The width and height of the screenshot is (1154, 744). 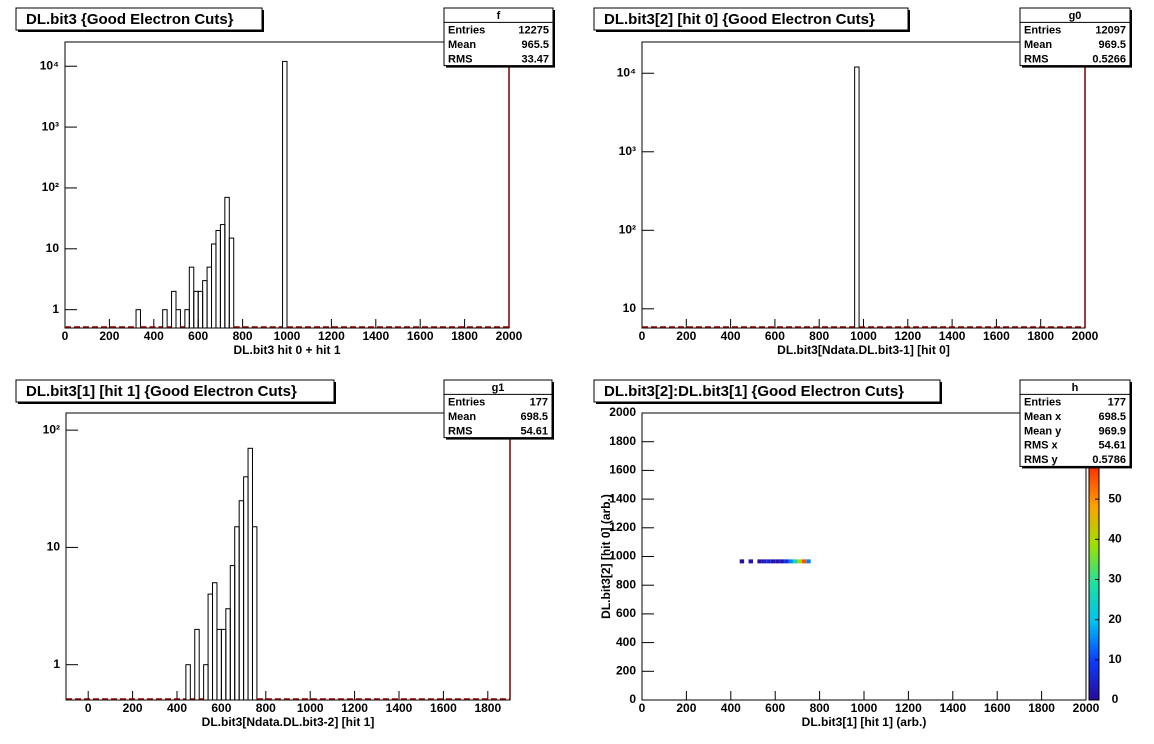 I want to click on y-tick-label: 1800, so click(x=622, y=441).